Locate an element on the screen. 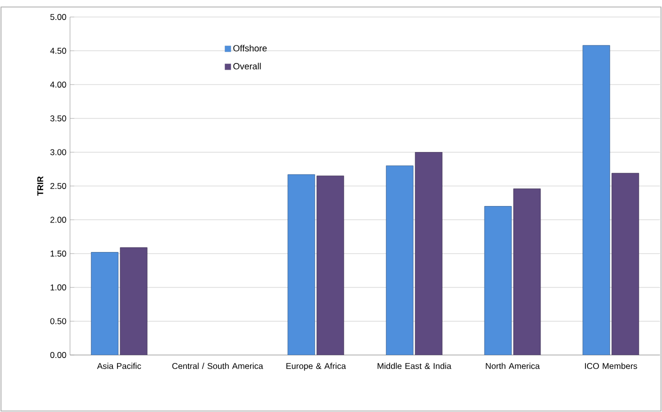 This screenshot has height=412, width=662. x-tick-label: Middle East & India is located at coordinates (415, 365).